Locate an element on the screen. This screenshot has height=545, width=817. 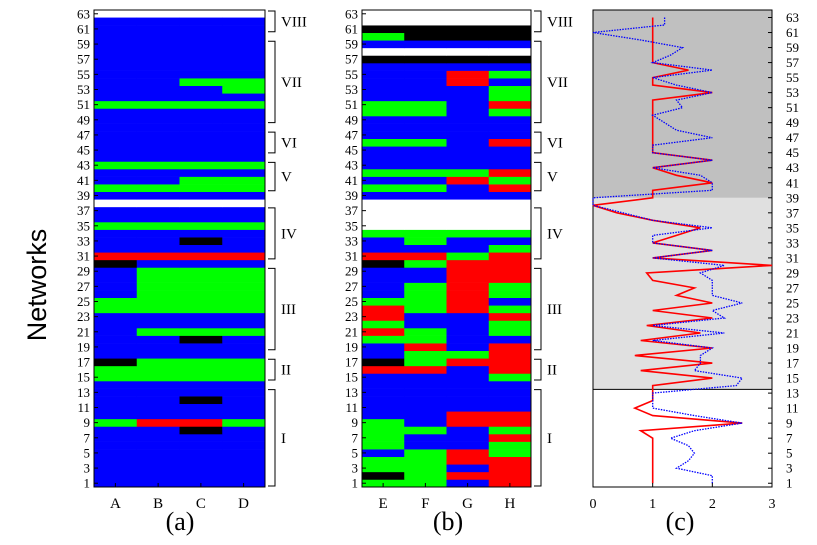
cell-r28-b is located at coordinates (158, 279).